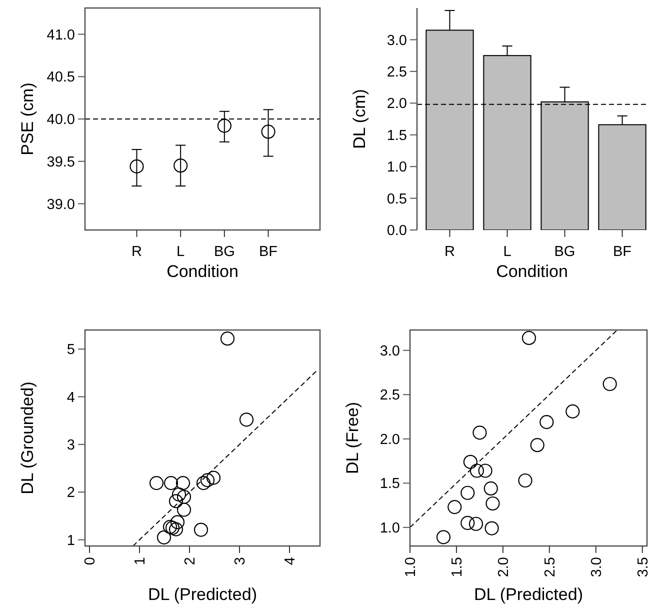  I want to click on y-tick-label: 40.0, so click(60, 120).